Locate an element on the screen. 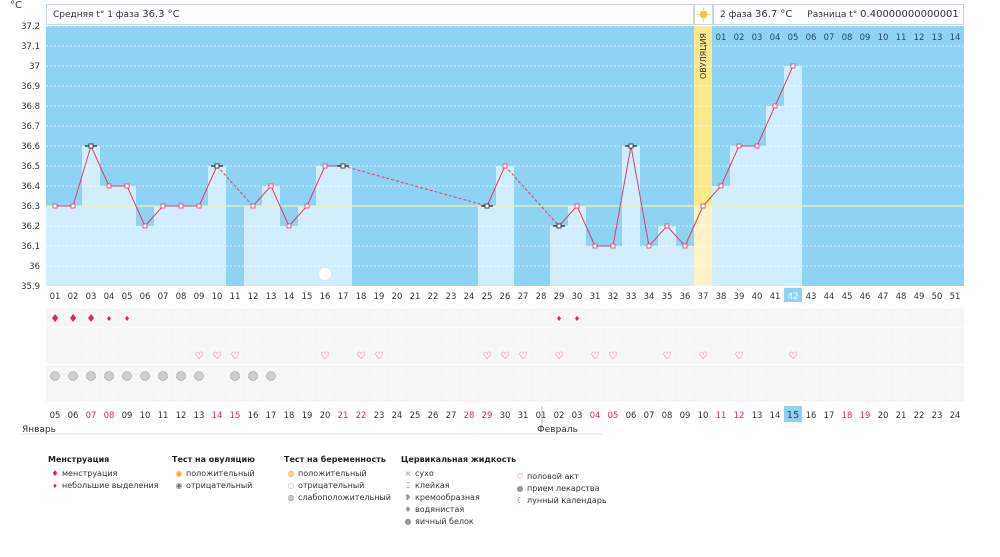 The height and width of the screenshot is (557, 1000). cycle-day-label: 45 is located at coordinates (847, 297).